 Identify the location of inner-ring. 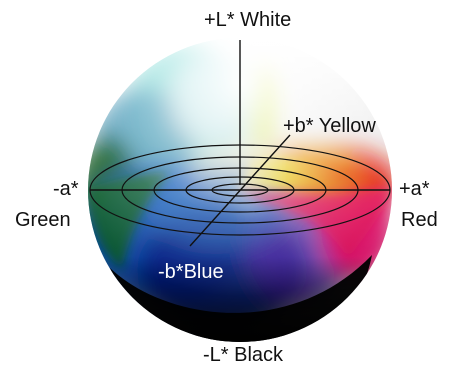
(240, 190).